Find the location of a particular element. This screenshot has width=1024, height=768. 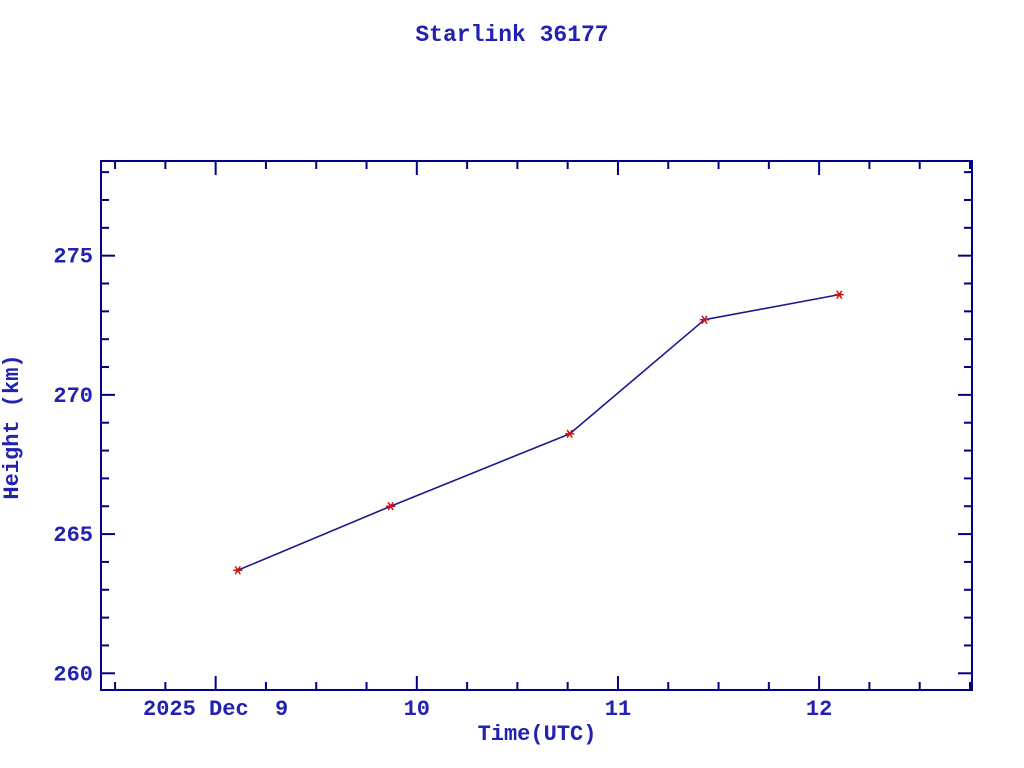

chart-title: Starlink 36177 is located at coordinates (511, 35).